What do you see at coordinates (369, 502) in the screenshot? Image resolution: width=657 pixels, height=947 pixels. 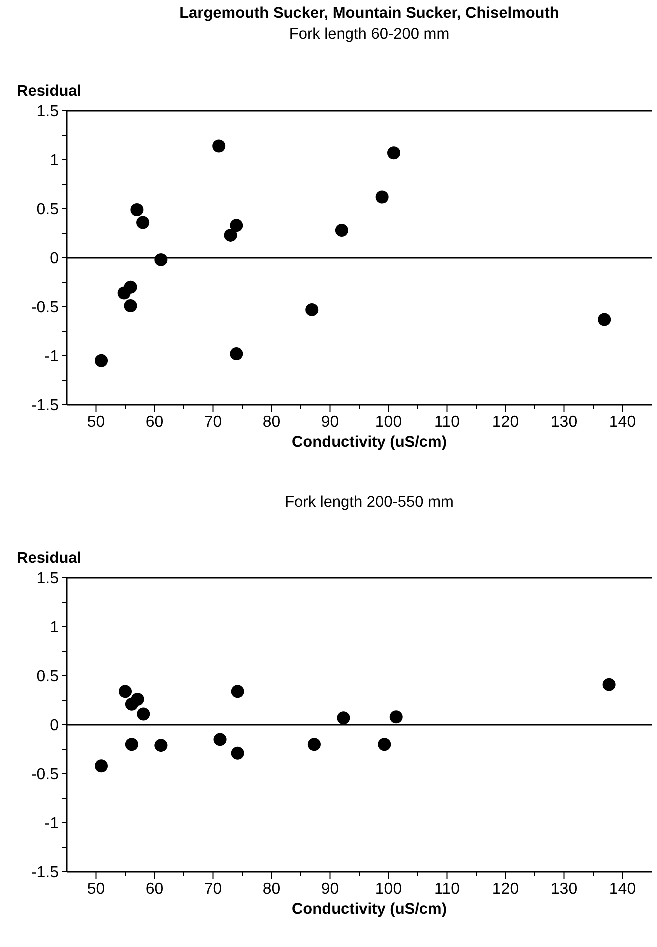 I see `chart-subtitle: Fork length 200-550 mm` at bounding box center [369, 502].